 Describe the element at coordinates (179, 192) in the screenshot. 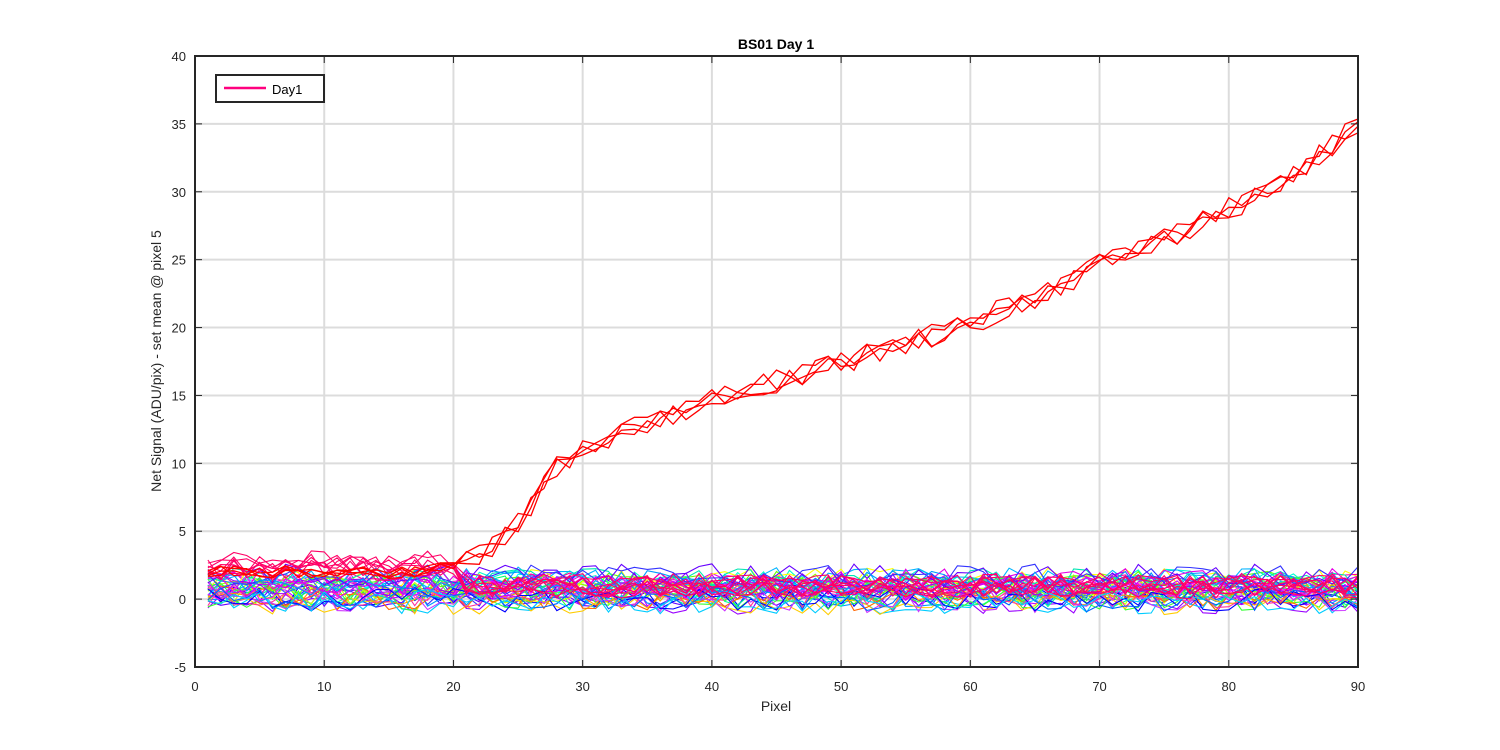

I see `y-tick-label: 30` at that location.